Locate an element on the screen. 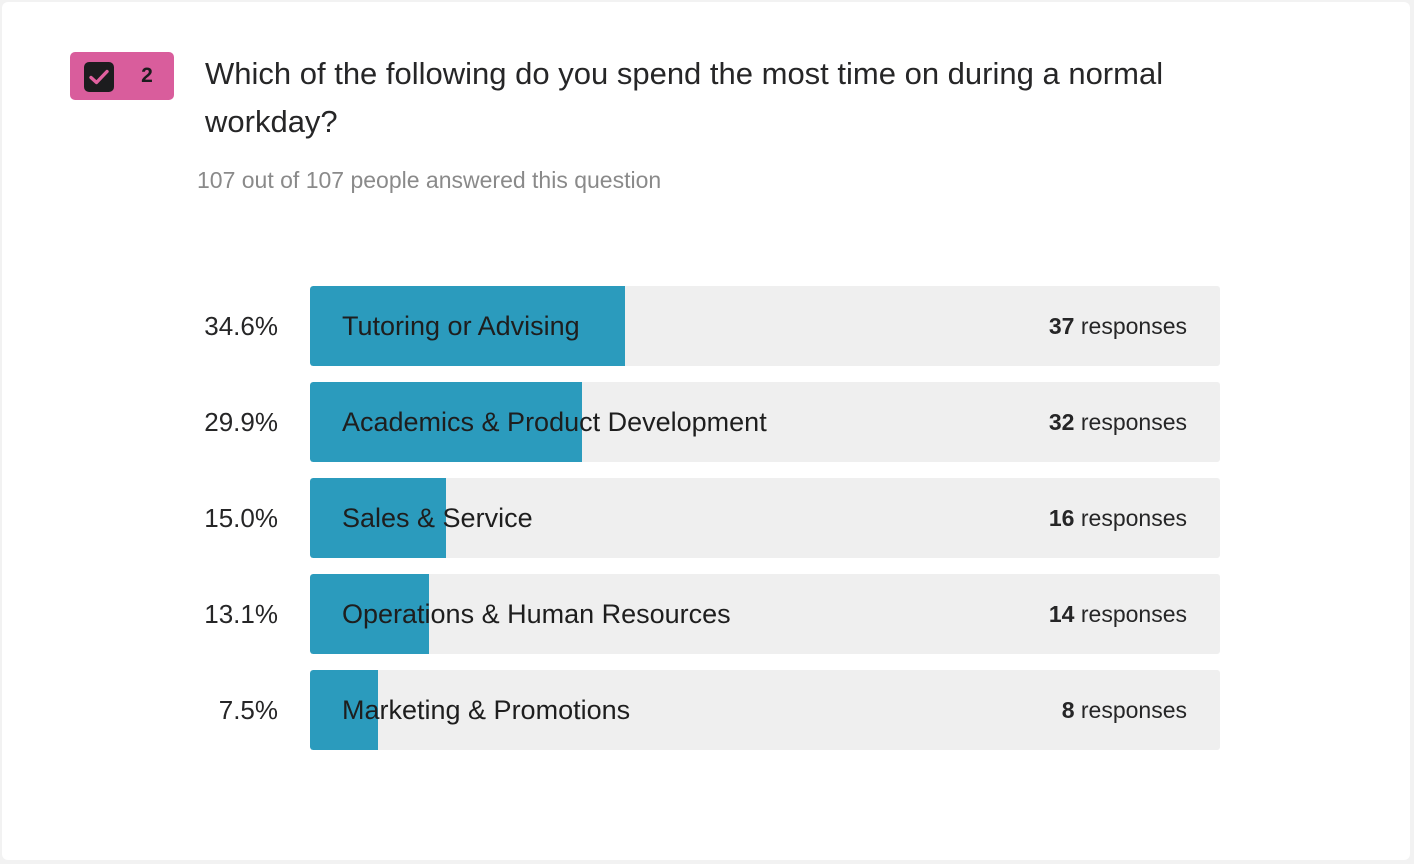 The width and height of the screenshot is (1414, 864). response-count: 14 responses is located at coordinates (1118, 614).